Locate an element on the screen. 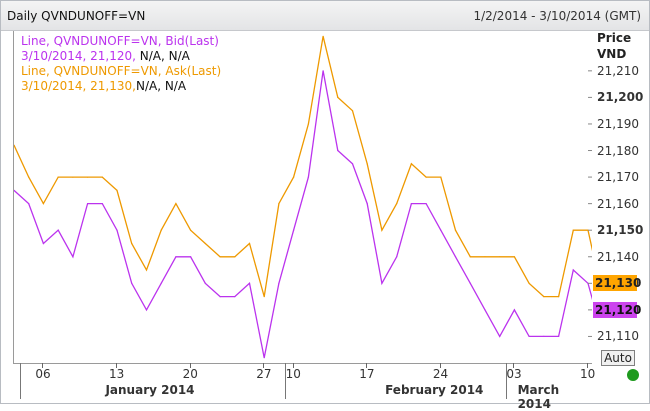  date-range: 1/2/2014 - 3/10/2014 (GMT) is located at coordinates (557, 16).